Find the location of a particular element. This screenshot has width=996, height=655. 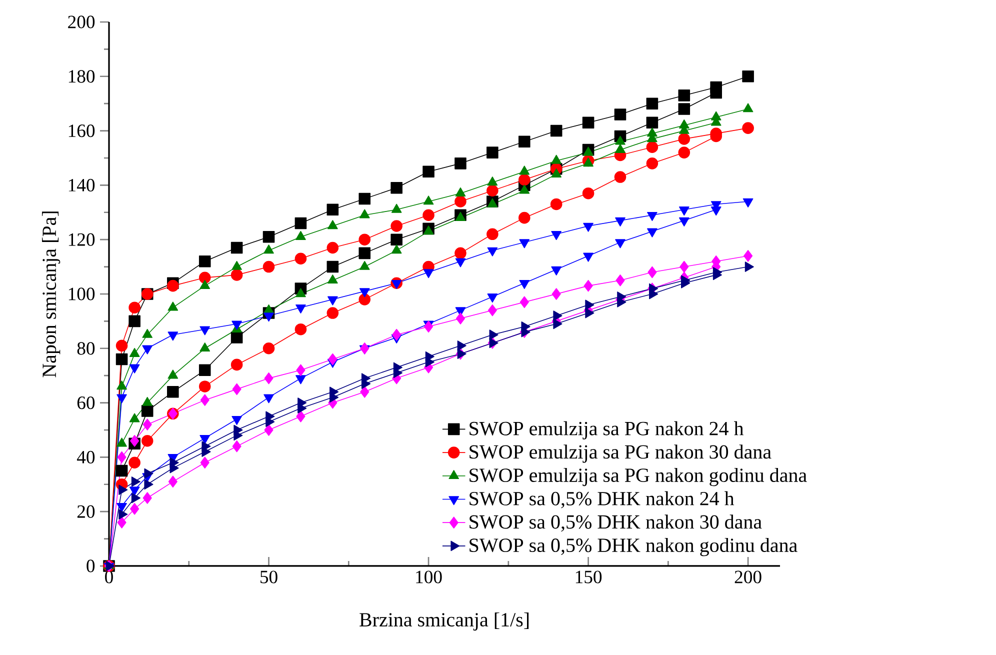

y-tick-label: 100 is located at coordinates (81, 294).